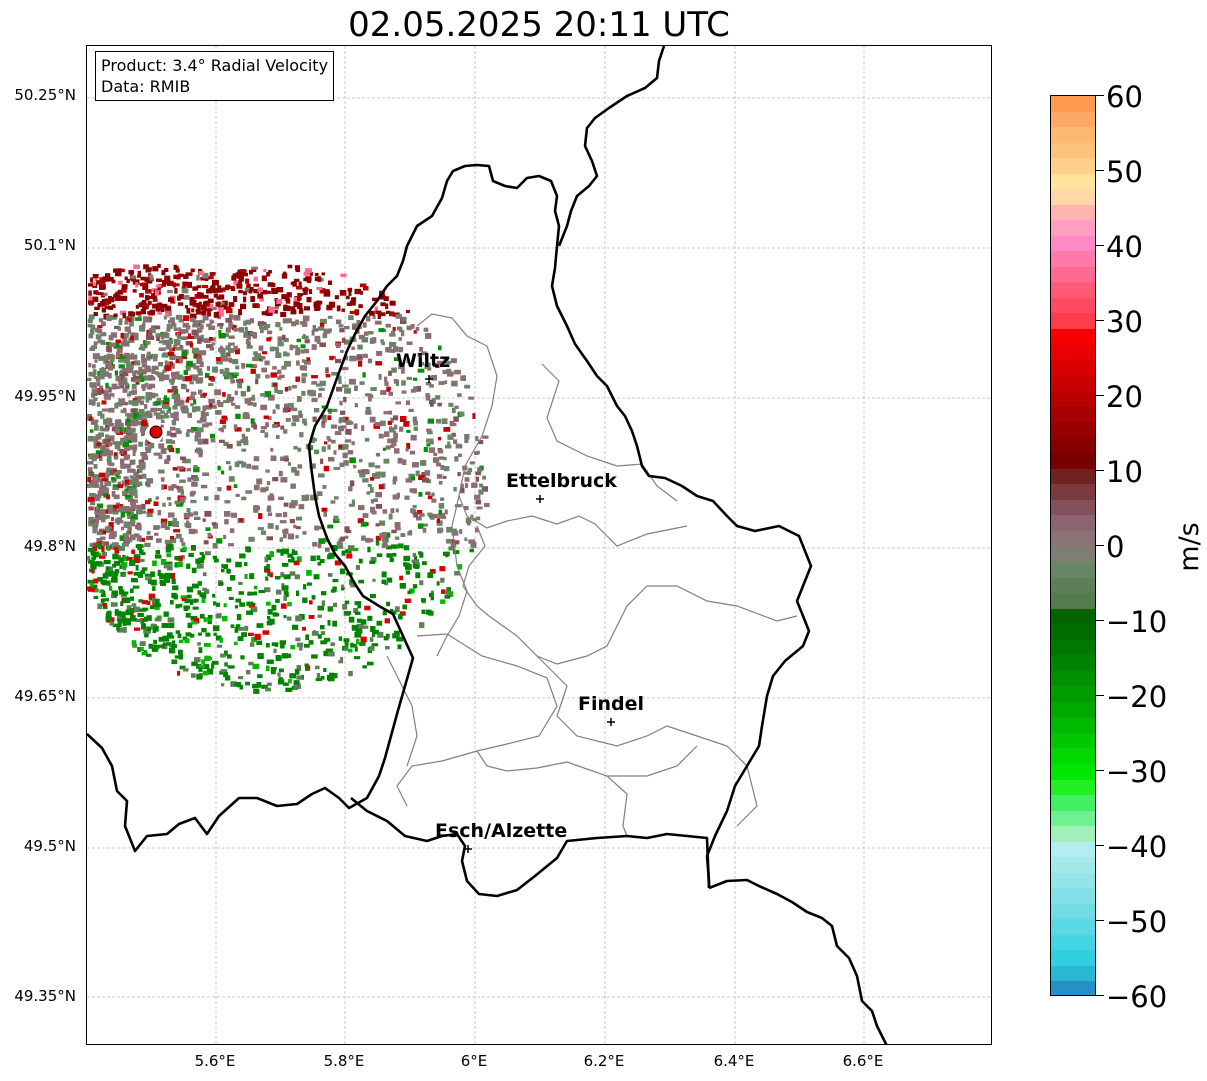  What do you see at coordinates (1100, 845) in the screenshot?
I see `colorbar-tick` at bounding box center [1100, 845].